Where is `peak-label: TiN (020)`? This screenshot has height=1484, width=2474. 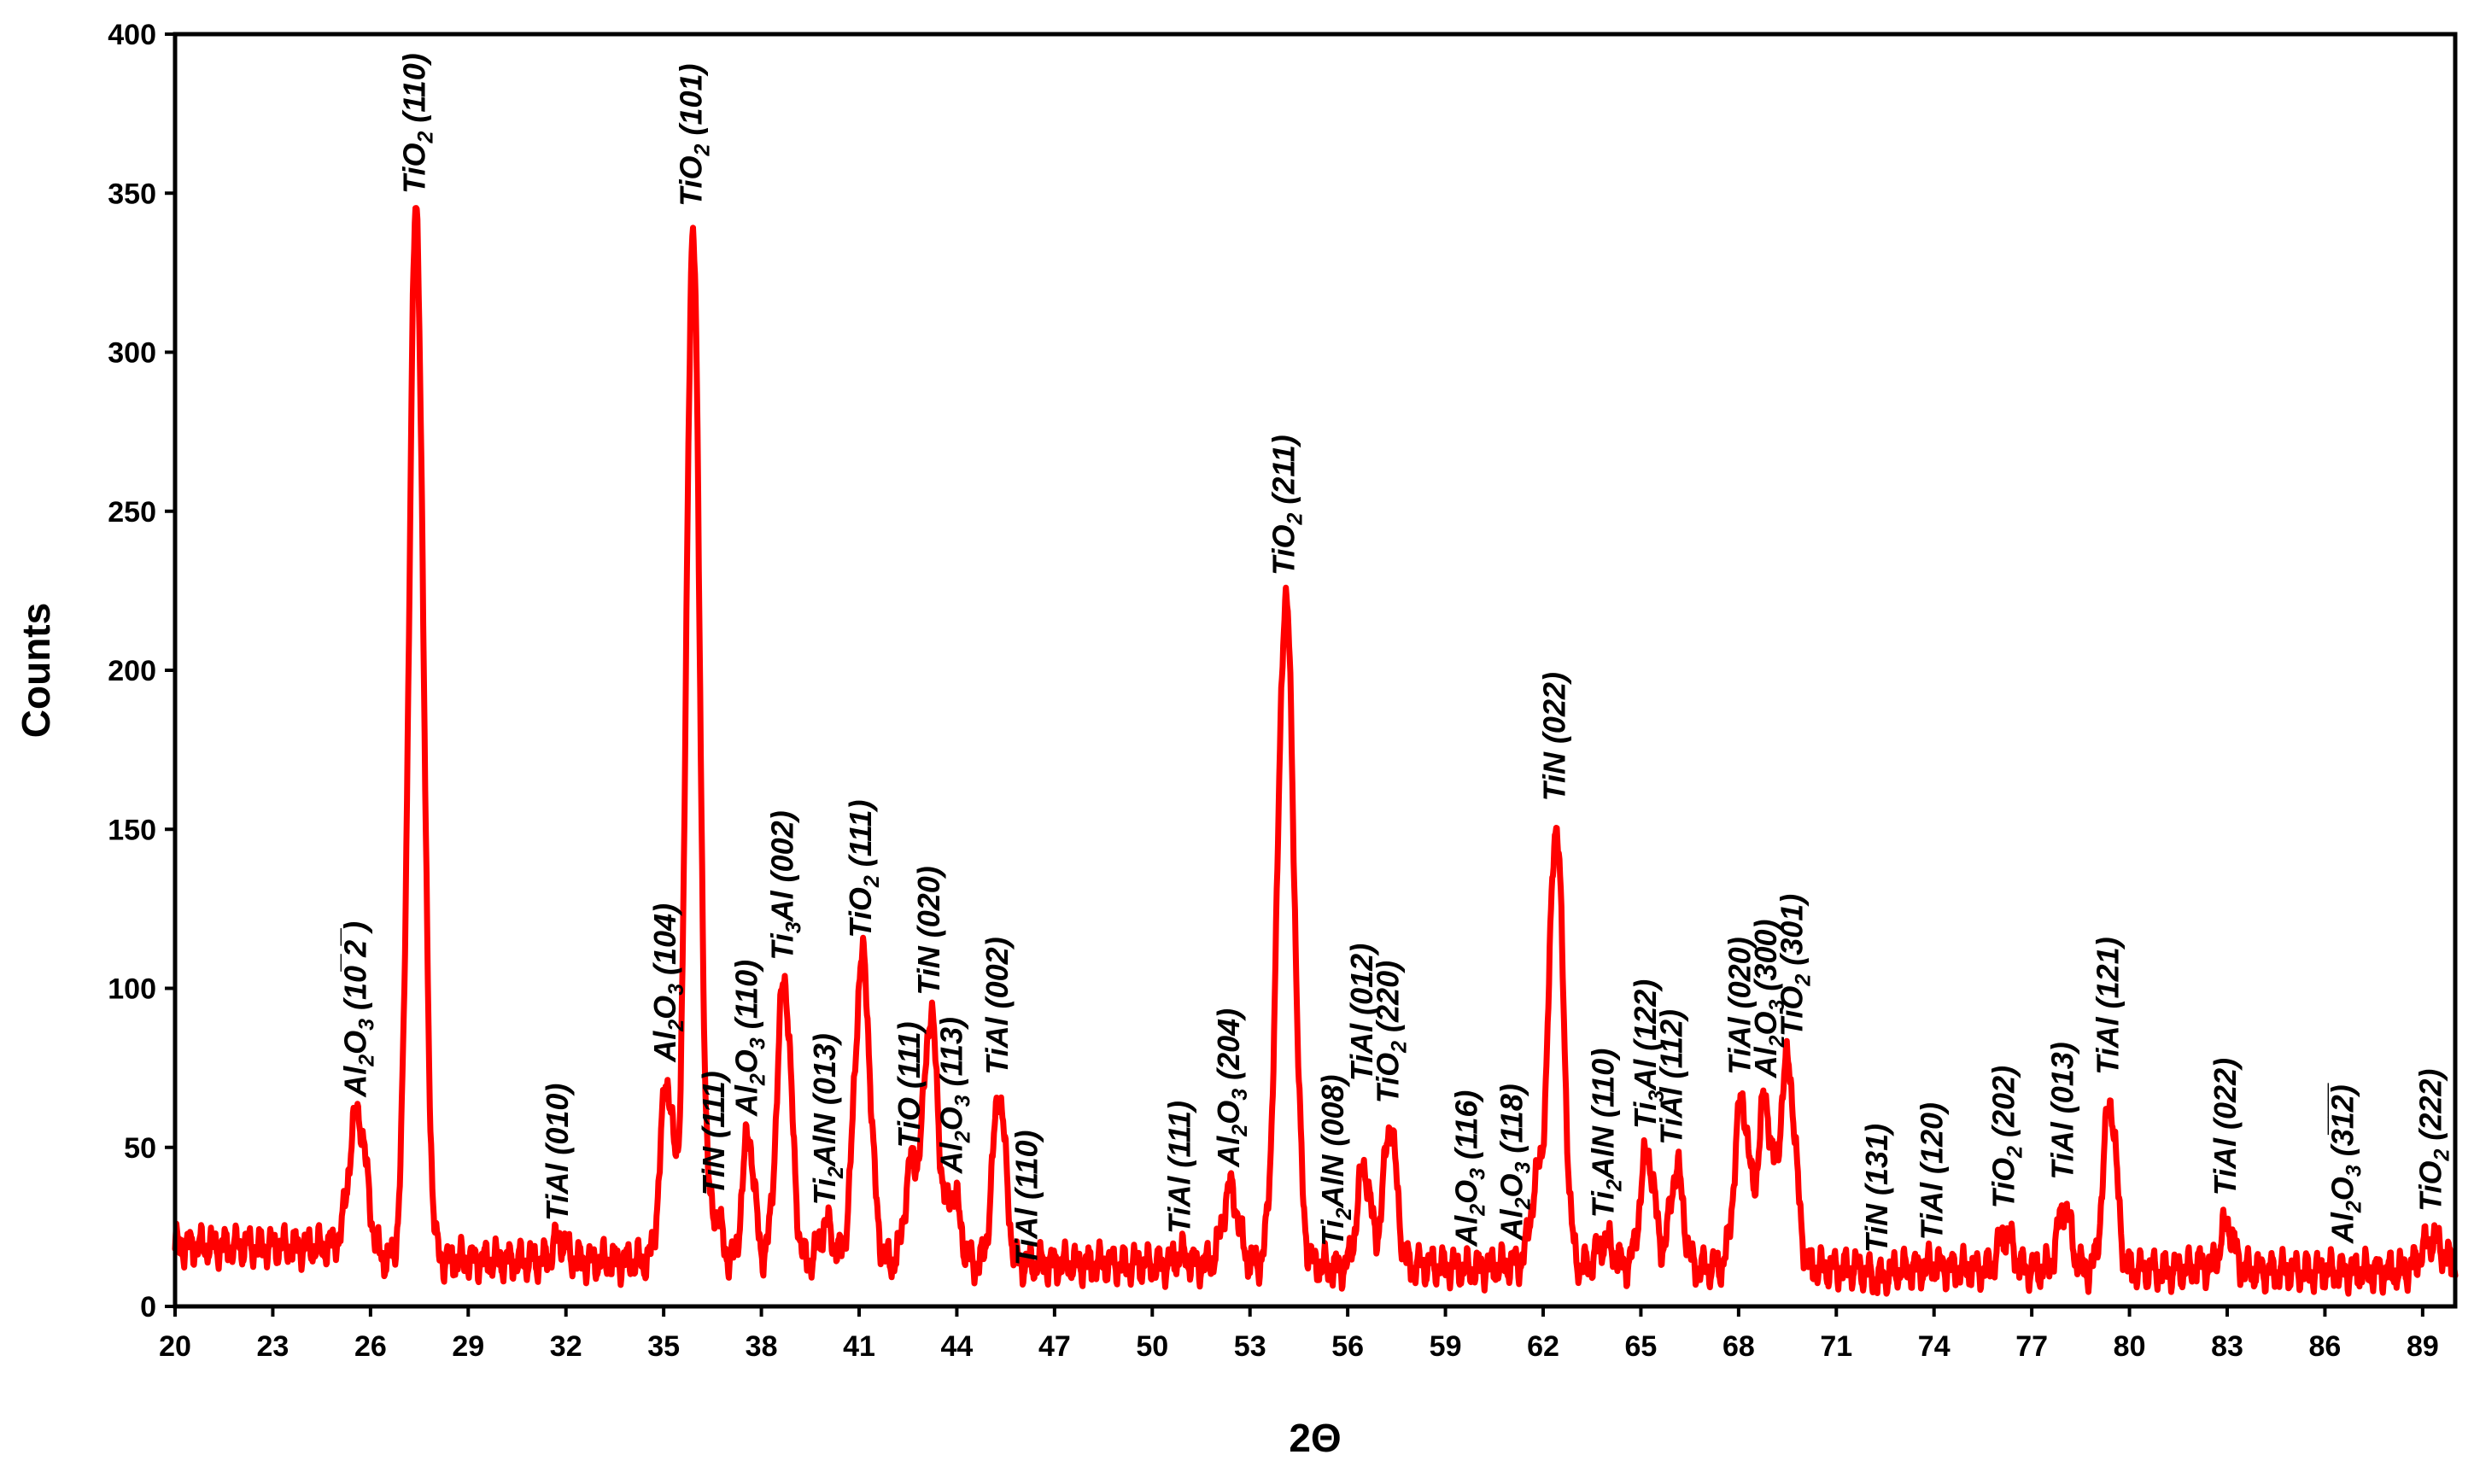 peak-label: TiN (020) is located at coordinates (928, 930).